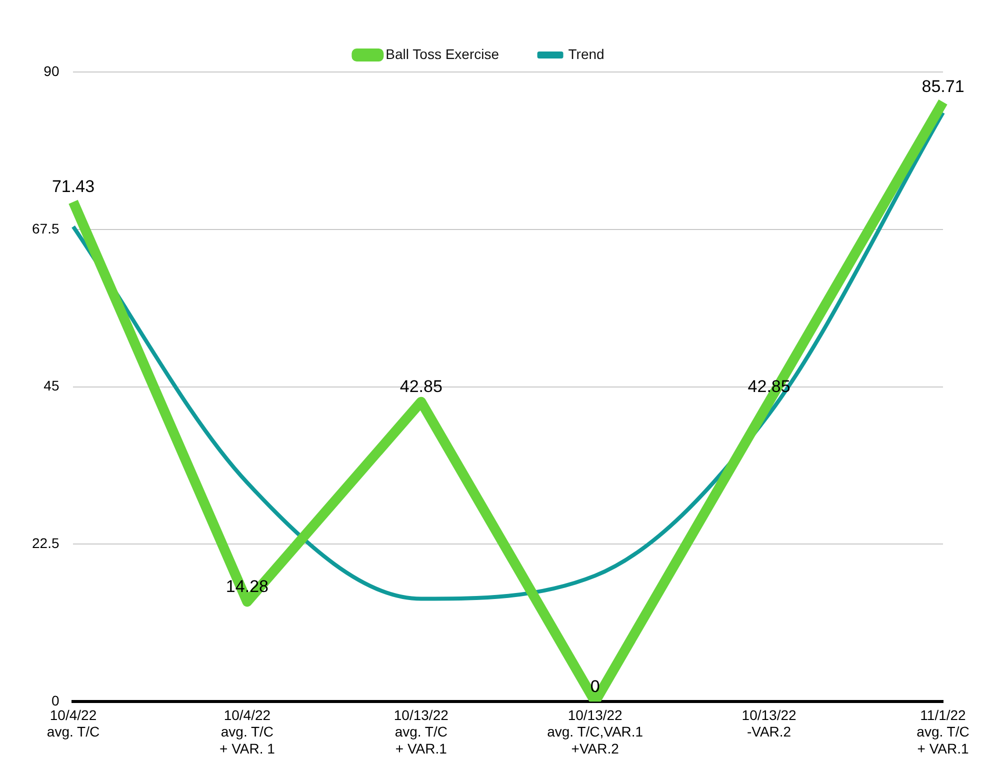 The height and width of the screenshot is (772, 995). Describe the element at coordinates (586, 54) in the screenshot. I see `legend-label: Trend` at that location.